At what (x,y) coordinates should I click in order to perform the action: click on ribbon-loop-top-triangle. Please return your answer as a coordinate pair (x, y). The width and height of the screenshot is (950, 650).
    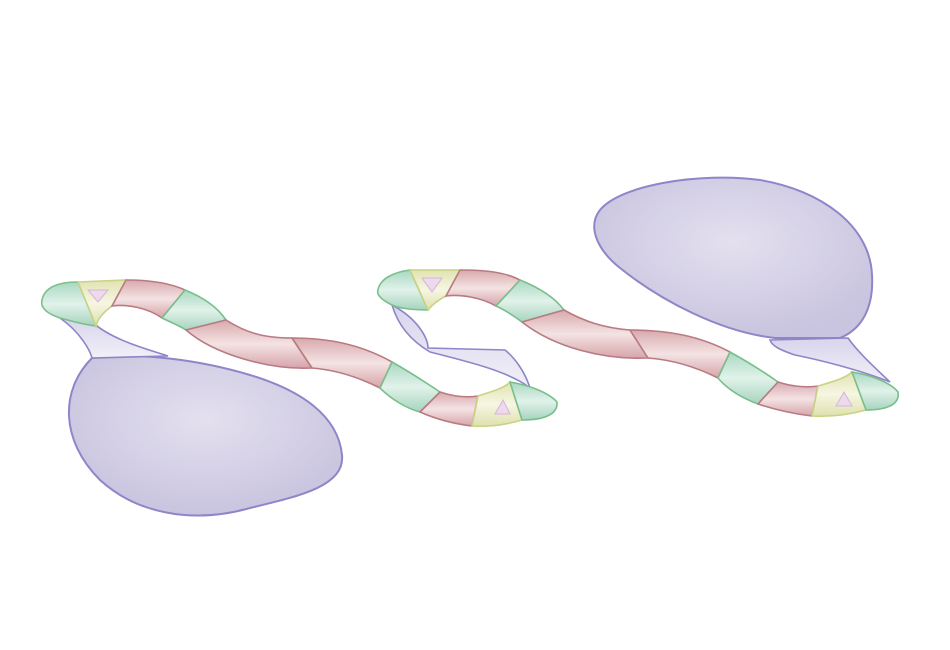
    Looking at the image, I should click on (432, 285).